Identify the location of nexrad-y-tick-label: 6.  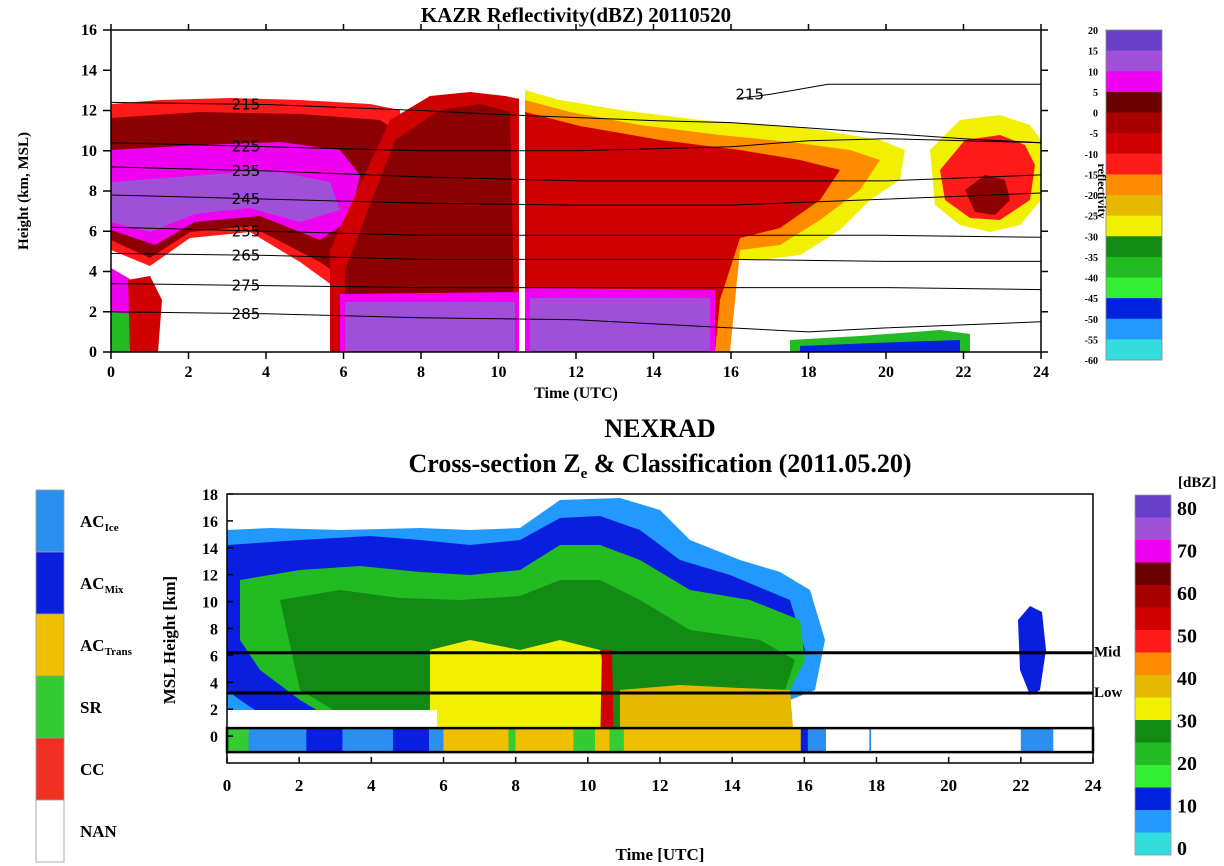
(214, 656).